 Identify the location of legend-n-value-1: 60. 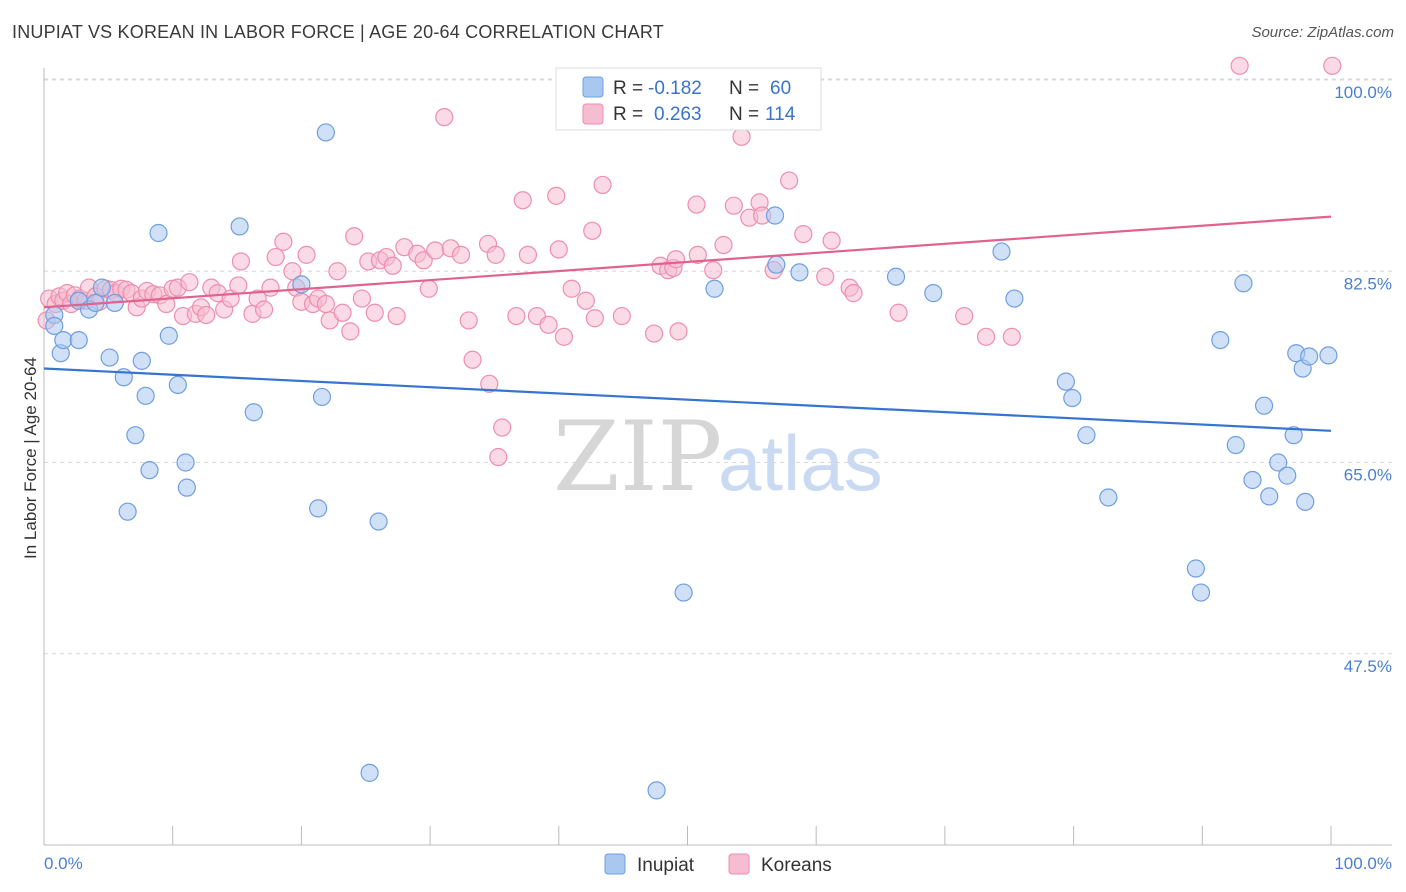
(780, 88).